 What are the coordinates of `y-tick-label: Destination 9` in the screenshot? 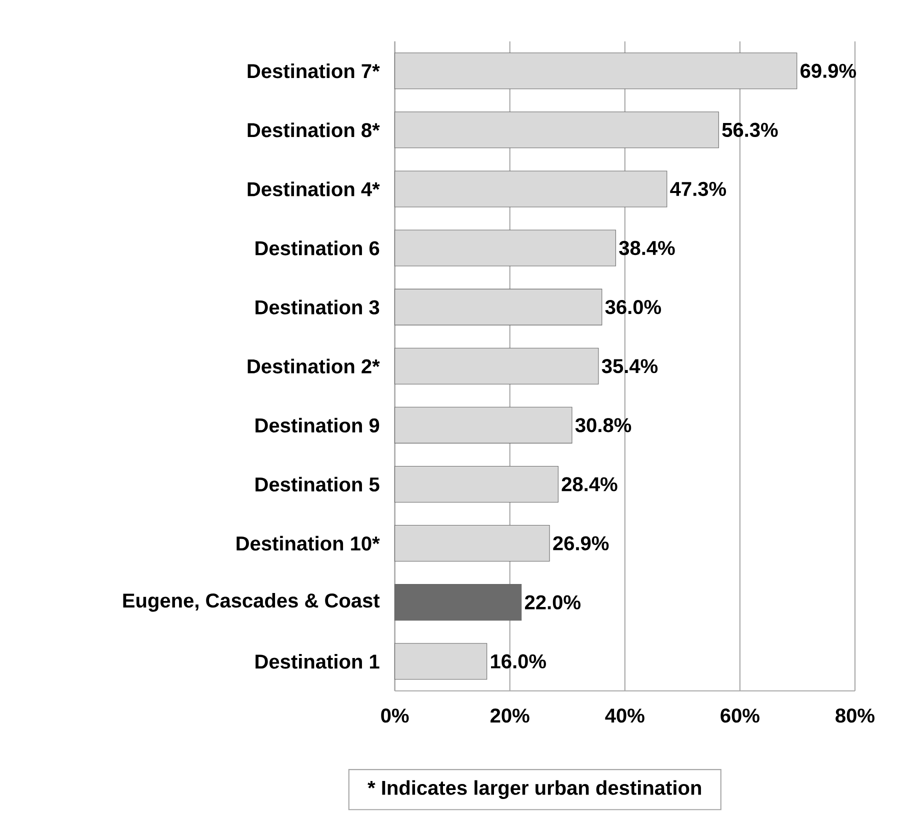 It's located at (318, 425).